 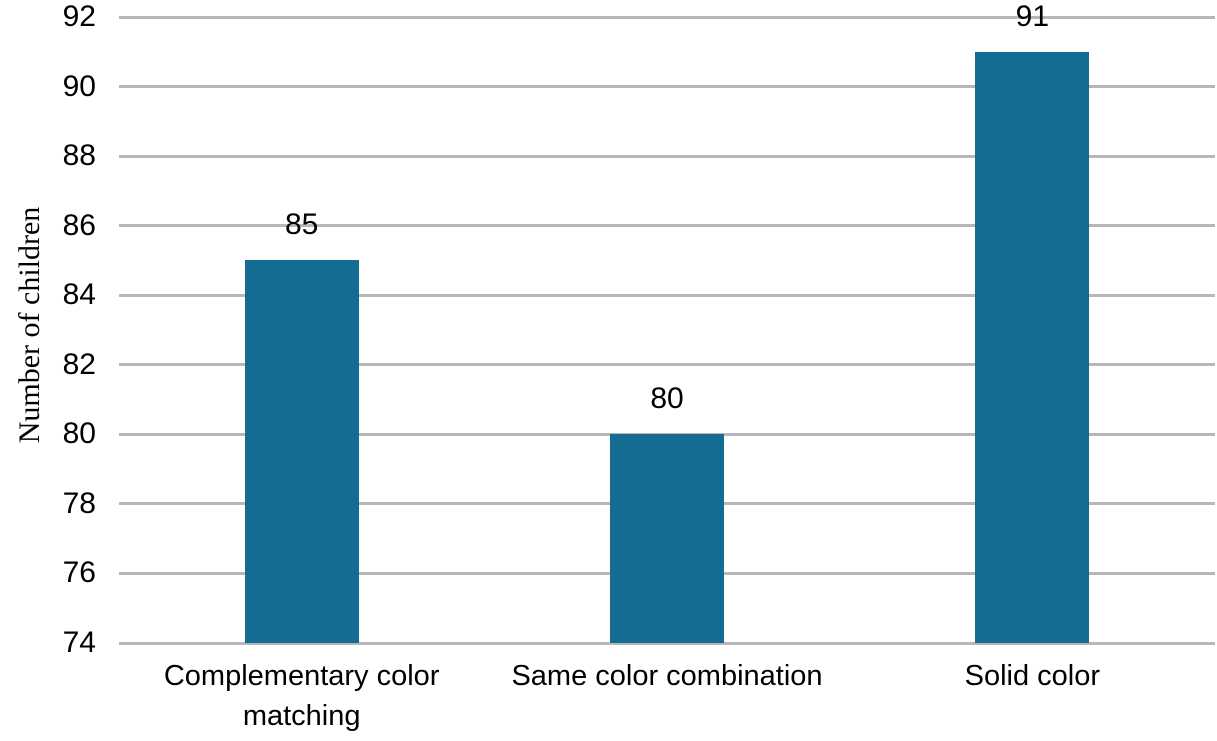 I want to click on y-tick-label-76: 76, so click(x=79, y=573).